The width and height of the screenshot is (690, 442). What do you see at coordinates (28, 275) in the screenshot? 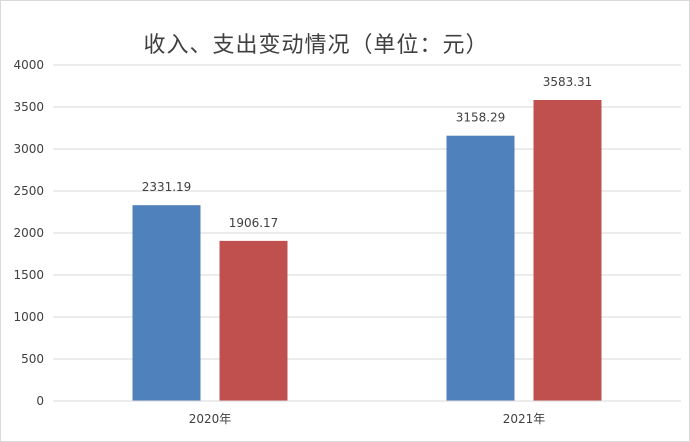
I see `y-tick-label: 1500` at bounding box center [28, 275].